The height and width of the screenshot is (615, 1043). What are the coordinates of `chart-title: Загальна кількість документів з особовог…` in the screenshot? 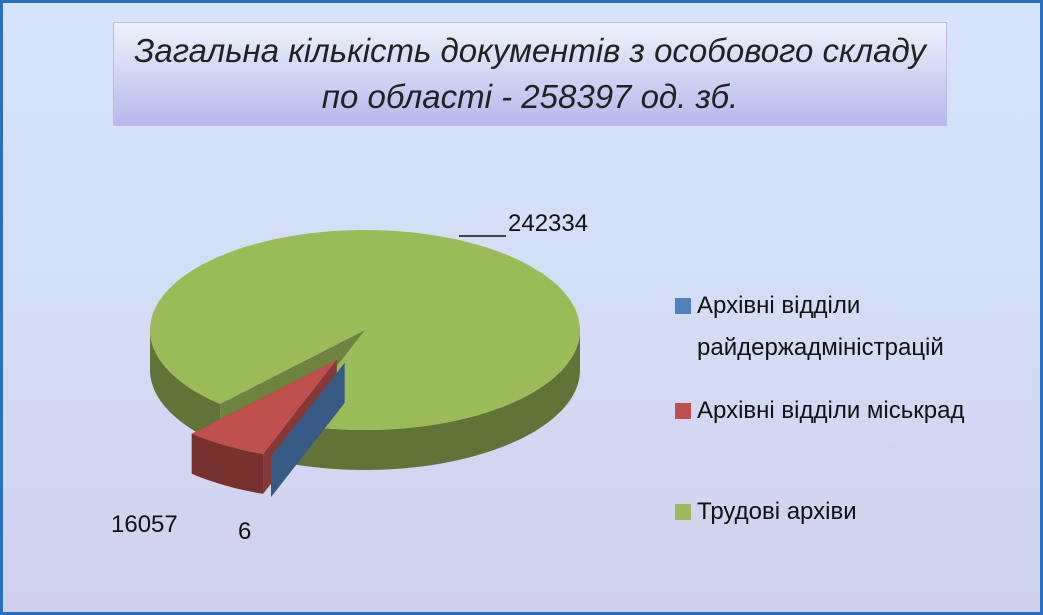 It's located at (530, 73).